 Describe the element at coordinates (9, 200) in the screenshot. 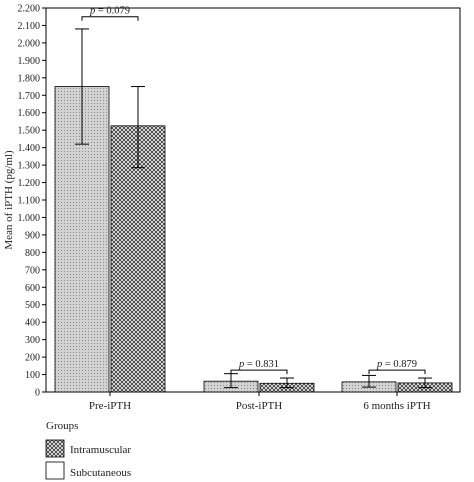

I see `y-axis-label: Mean of iPTH (pg/ml)` at that location.